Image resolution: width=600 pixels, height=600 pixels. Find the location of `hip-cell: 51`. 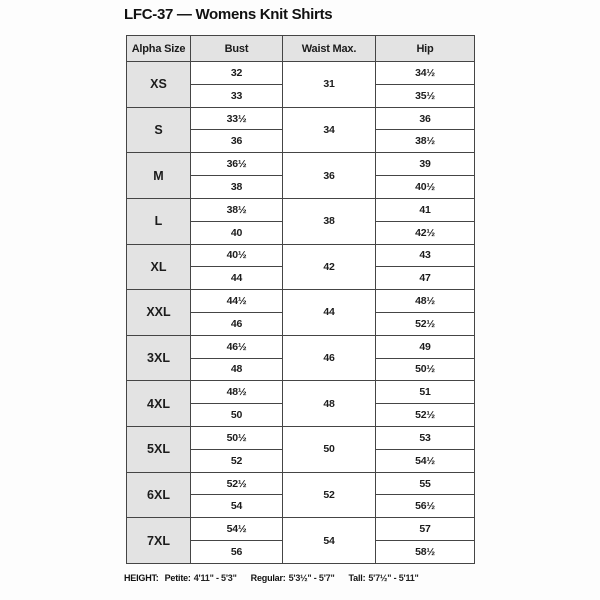

hip-cell: 51 is located at coordinates (425, 392).